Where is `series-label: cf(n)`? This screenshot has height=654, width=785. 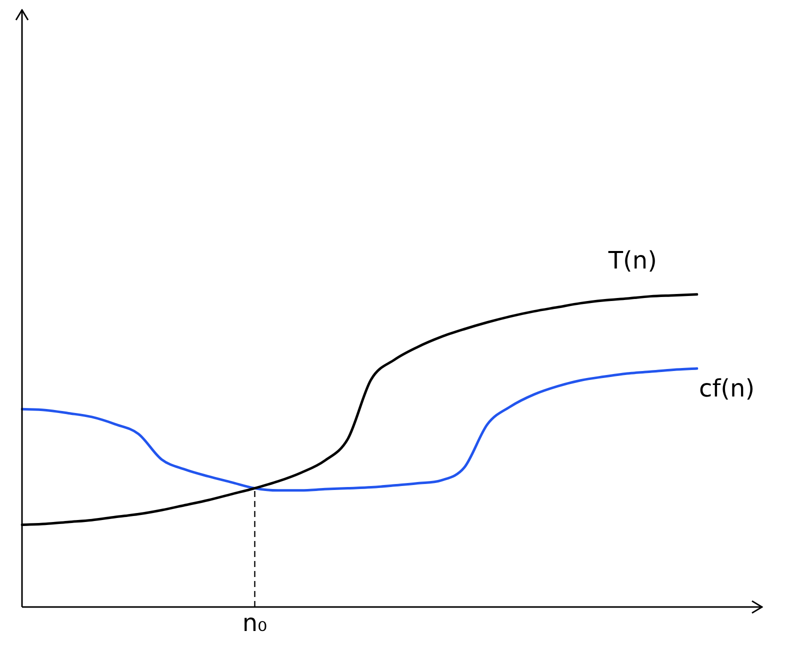
series-label: cf(n) is located at coordinates (727, 388).